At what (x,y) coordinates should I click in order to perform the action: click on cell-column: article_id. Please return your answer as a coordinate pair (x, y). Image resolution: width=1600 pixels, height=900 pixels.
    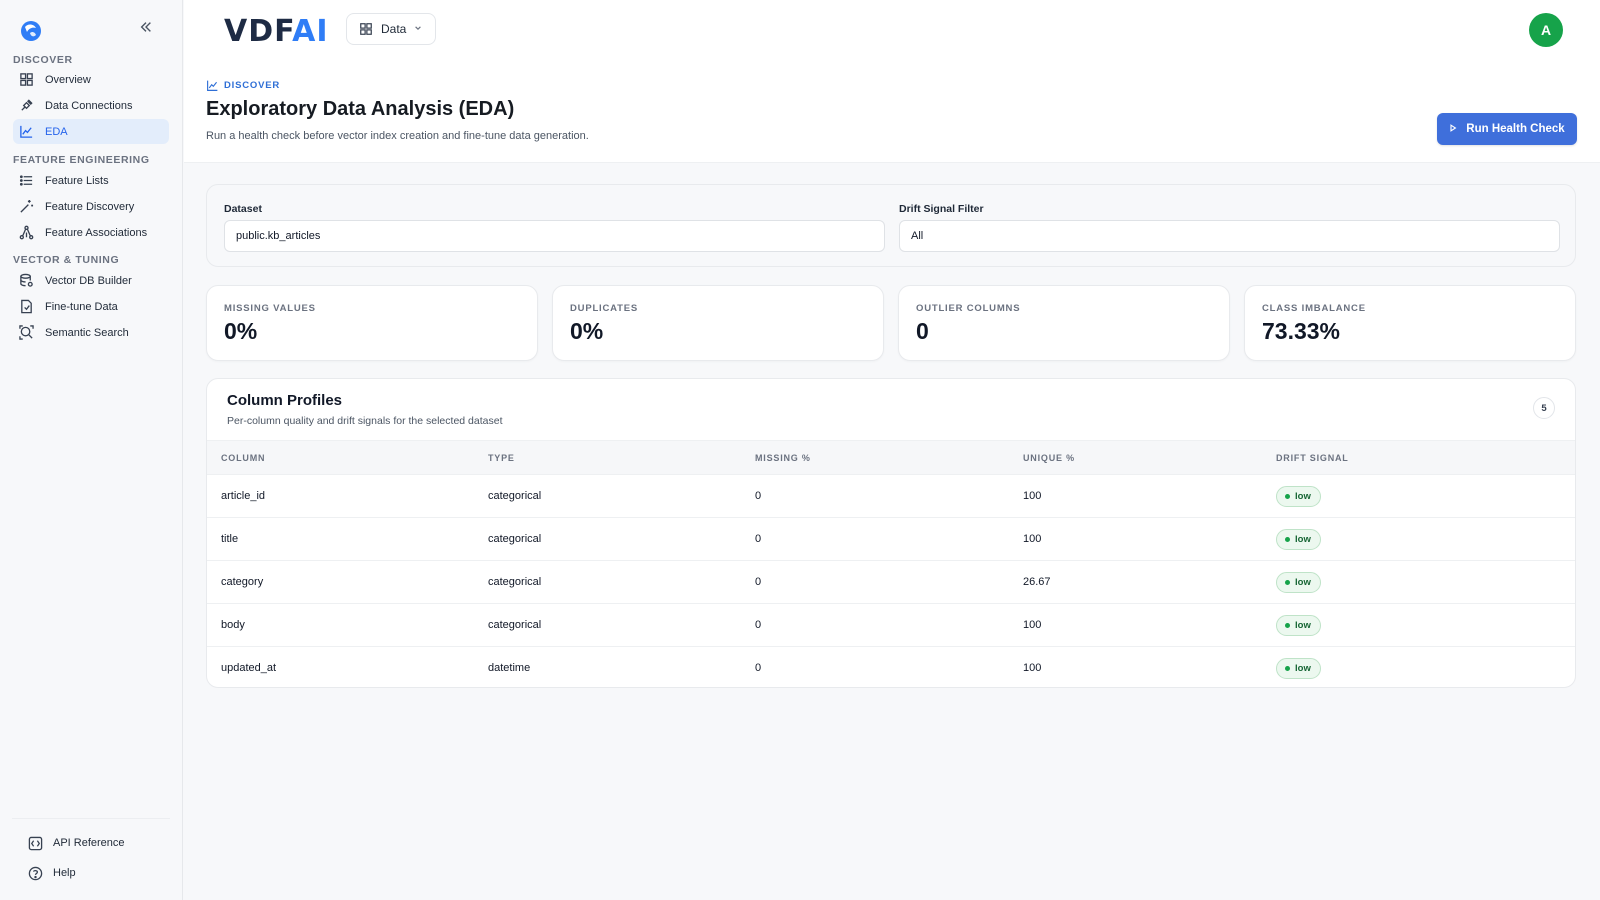
    Looking at the image, I should click on (243, 496).